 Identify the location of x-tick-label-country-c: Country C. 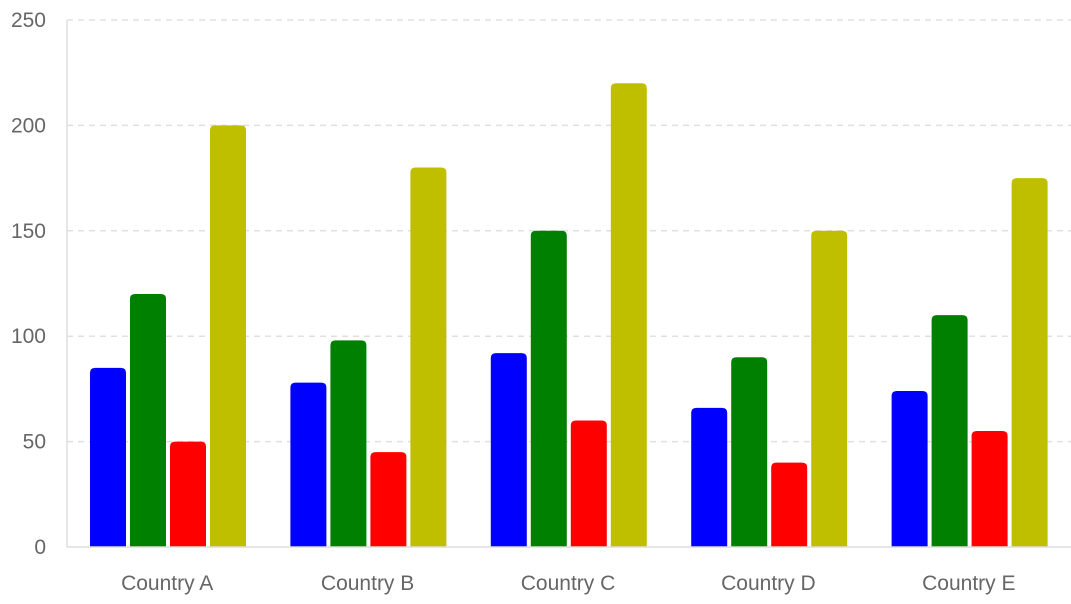
(568, 583).